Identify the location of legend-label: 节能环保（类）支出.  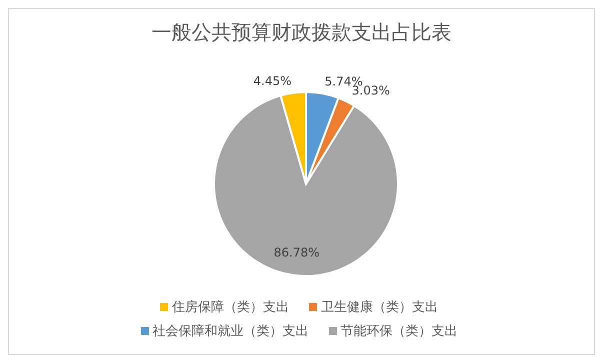
(399, 331).